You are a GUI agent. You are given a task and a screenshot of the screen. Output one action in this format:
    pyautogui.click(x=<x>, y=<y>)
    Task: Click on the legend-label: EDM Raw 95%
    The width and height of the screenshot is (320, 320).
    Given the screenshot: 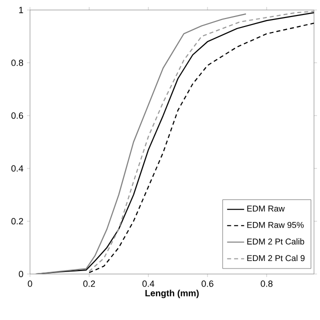 What is the action you would take?
    pyautogui.click(x=275, y=225)
    